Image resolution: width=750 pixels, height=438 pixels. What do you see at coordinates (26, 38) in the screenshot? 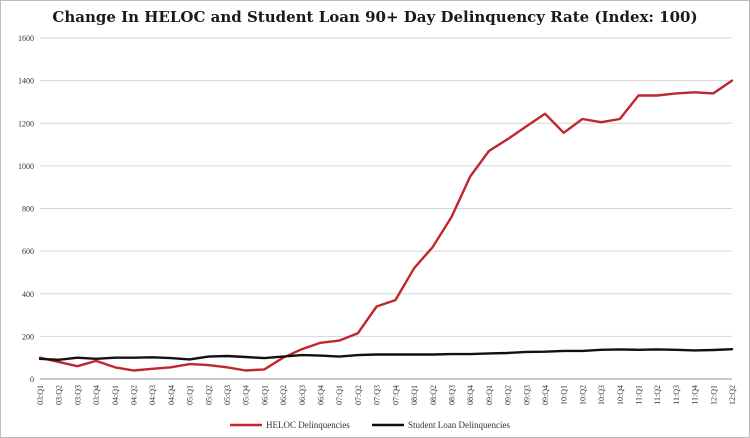
I see `y-tick-label: 1600` at bounding box center [26, 38].